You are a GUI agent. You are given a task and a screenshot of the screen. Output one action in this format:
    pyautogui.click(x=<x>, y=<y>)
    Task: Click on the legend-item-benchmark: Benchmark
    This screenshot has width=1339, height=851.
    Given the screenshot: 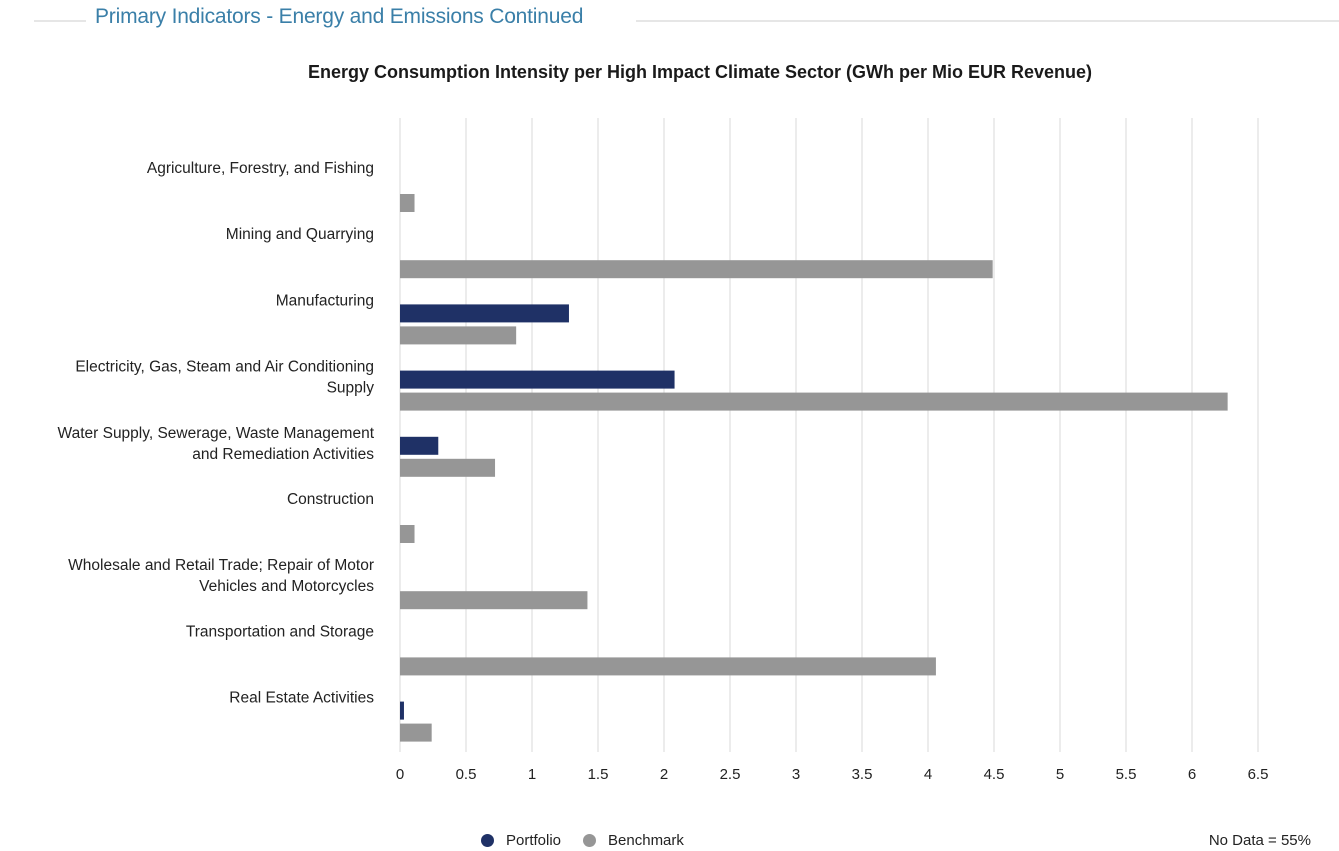 What is the action you would take?
    pyautogui.click(x=633, y=840)
    